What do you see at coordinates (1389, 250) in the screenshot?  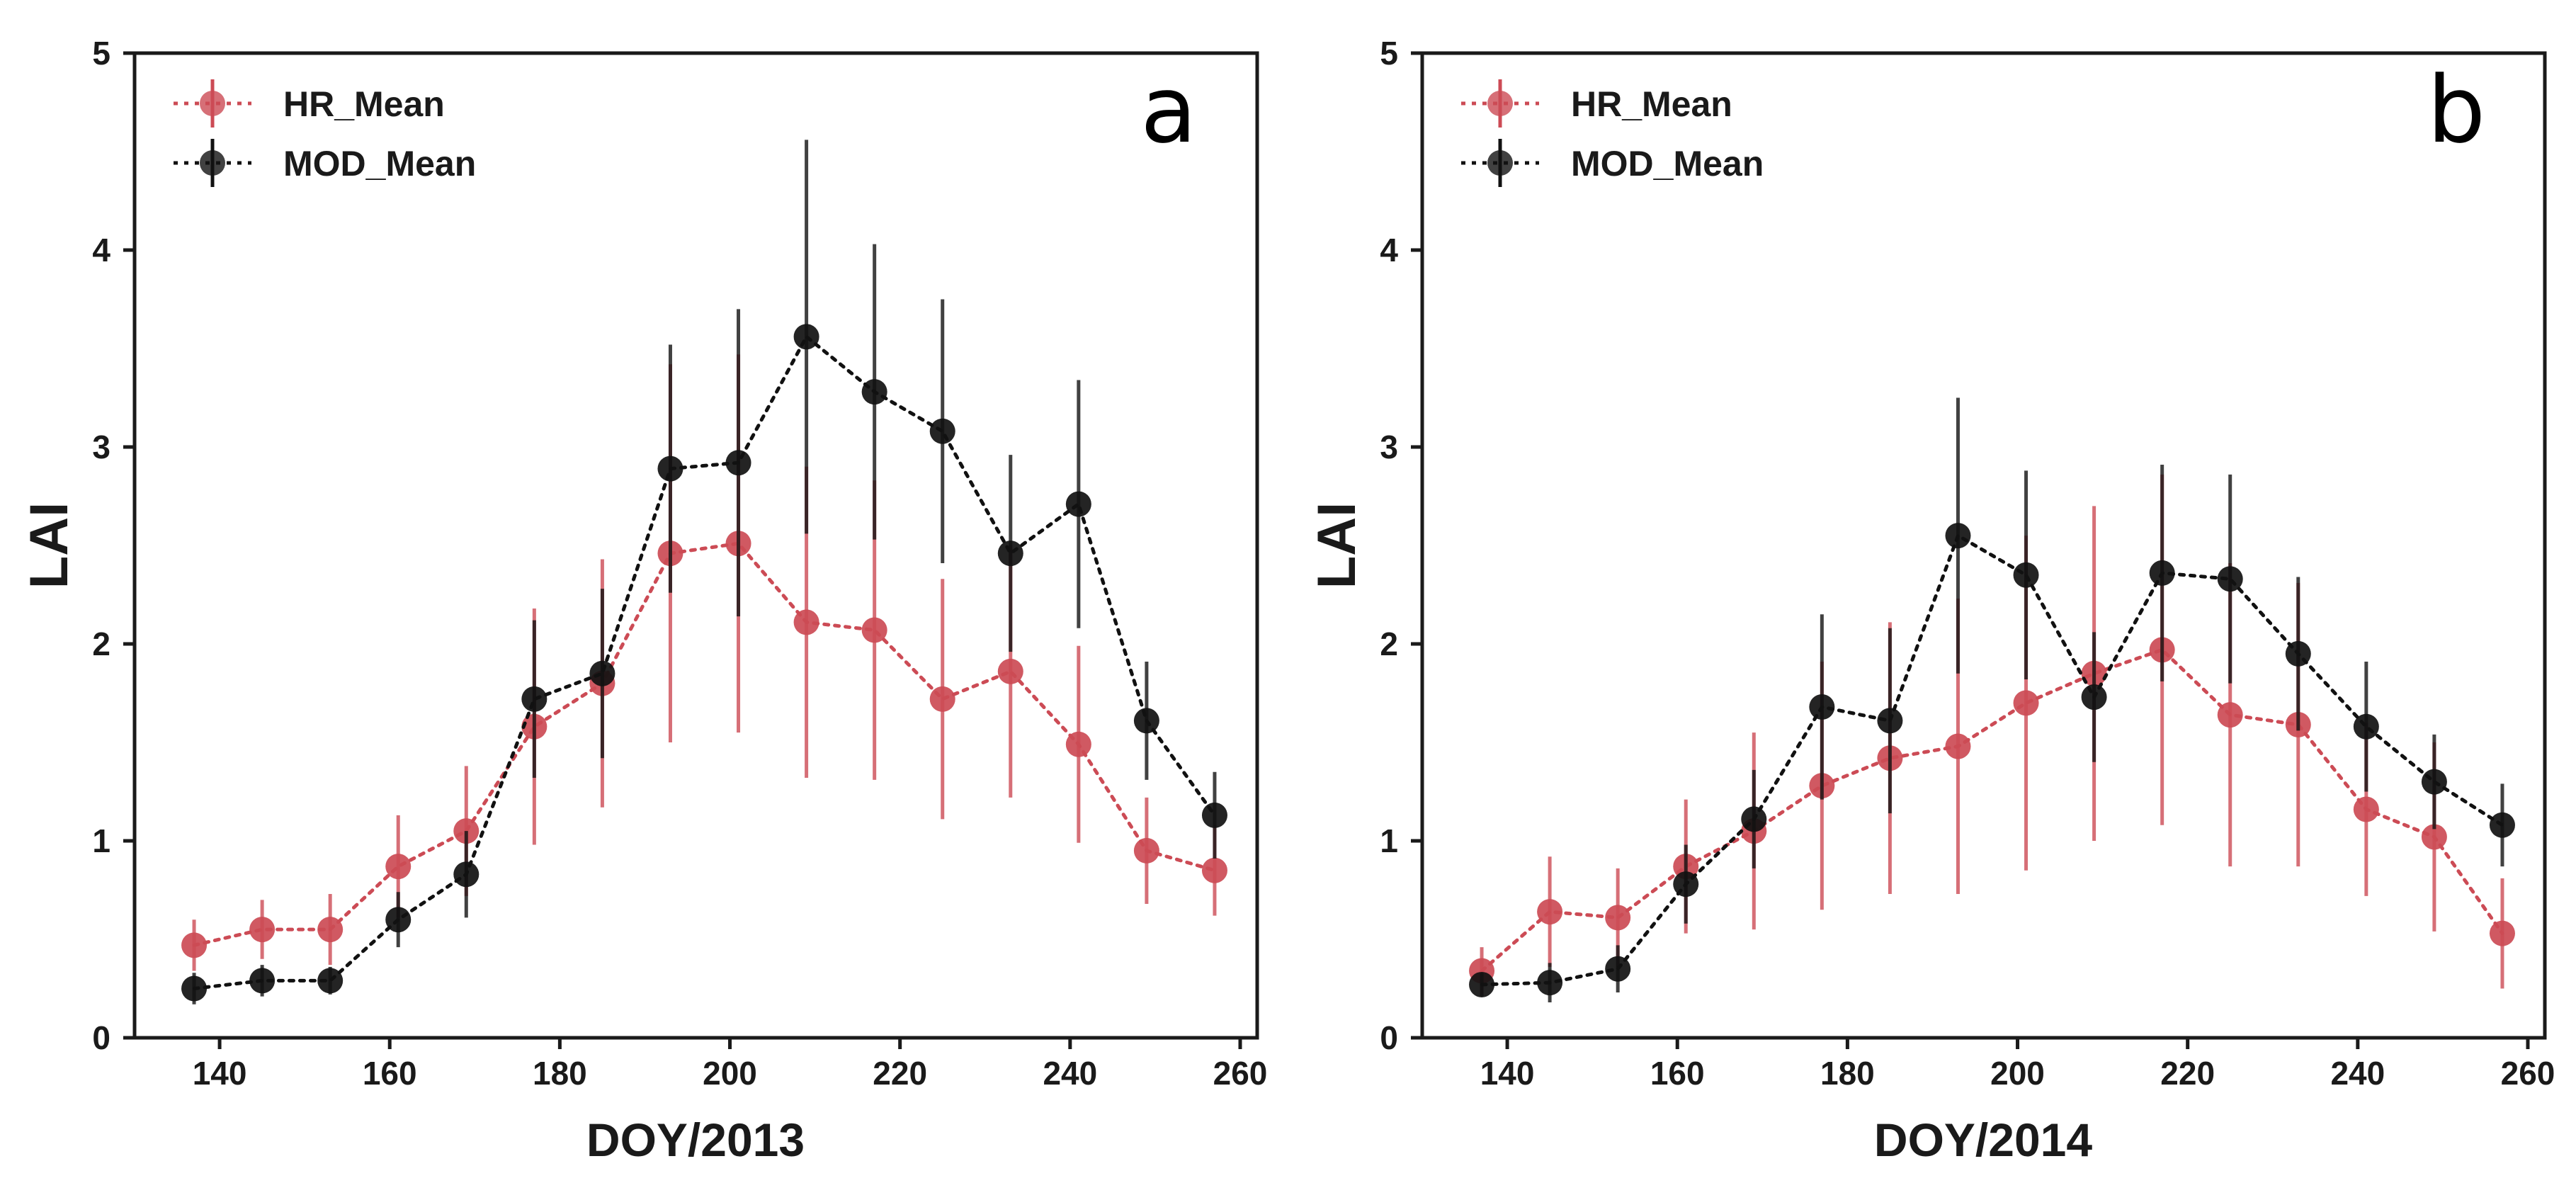 I see `y-tick-label: 4` at bounding box center [1389, 250].